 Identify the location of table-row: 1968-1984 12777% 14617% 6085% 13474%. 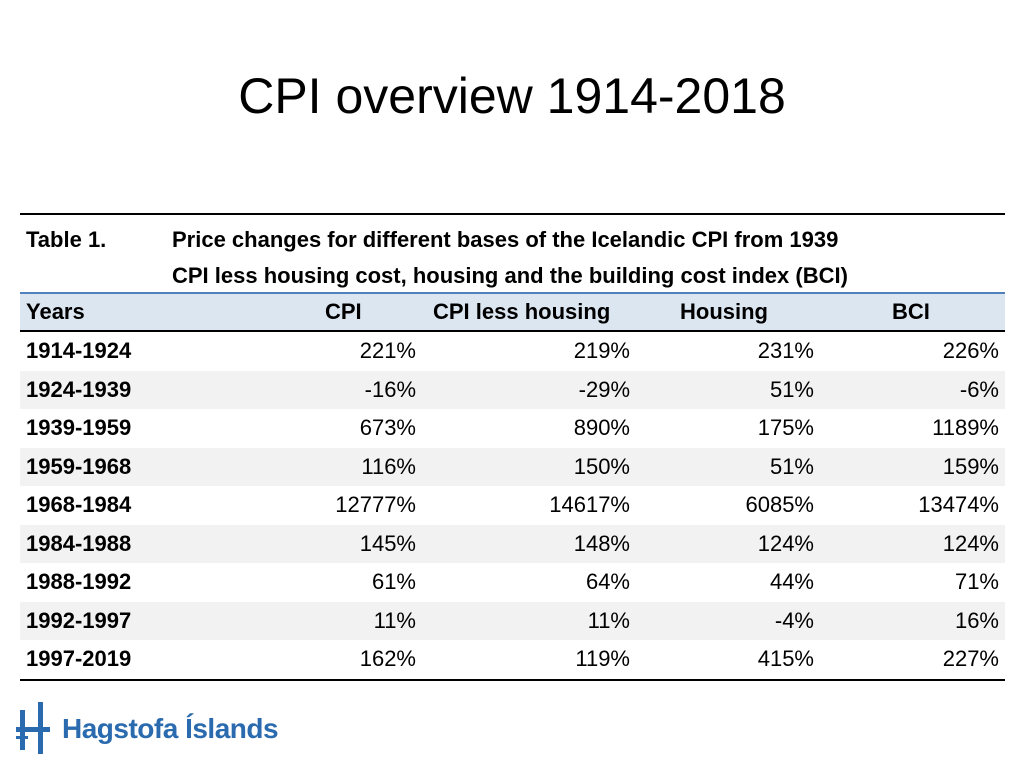
(512, 505).